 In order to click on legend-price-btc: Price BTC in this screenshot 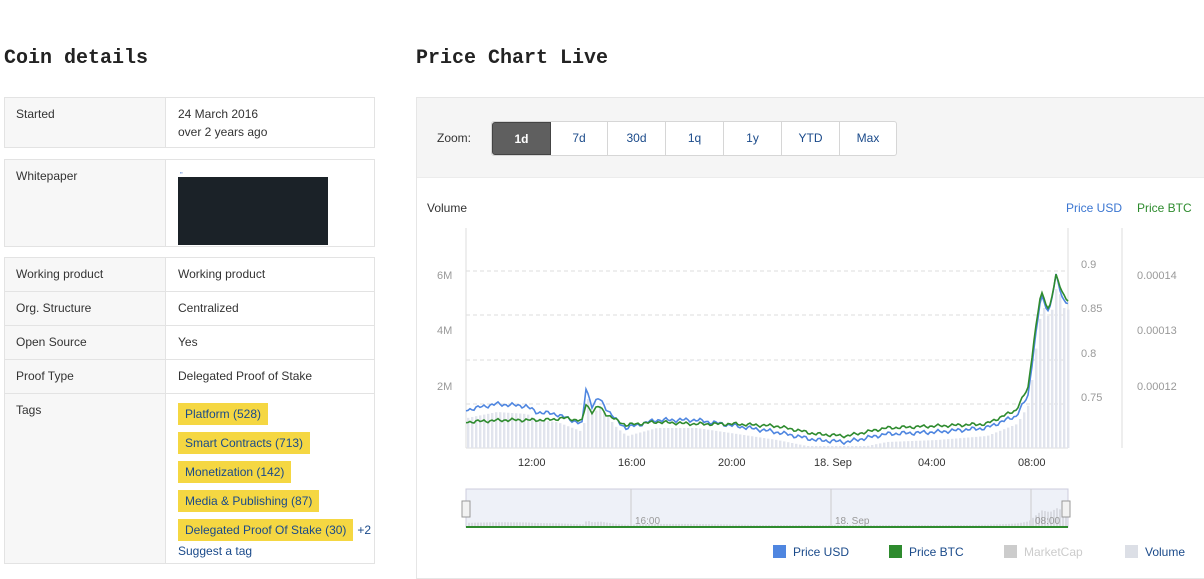, I will do `click(926, 552)`.